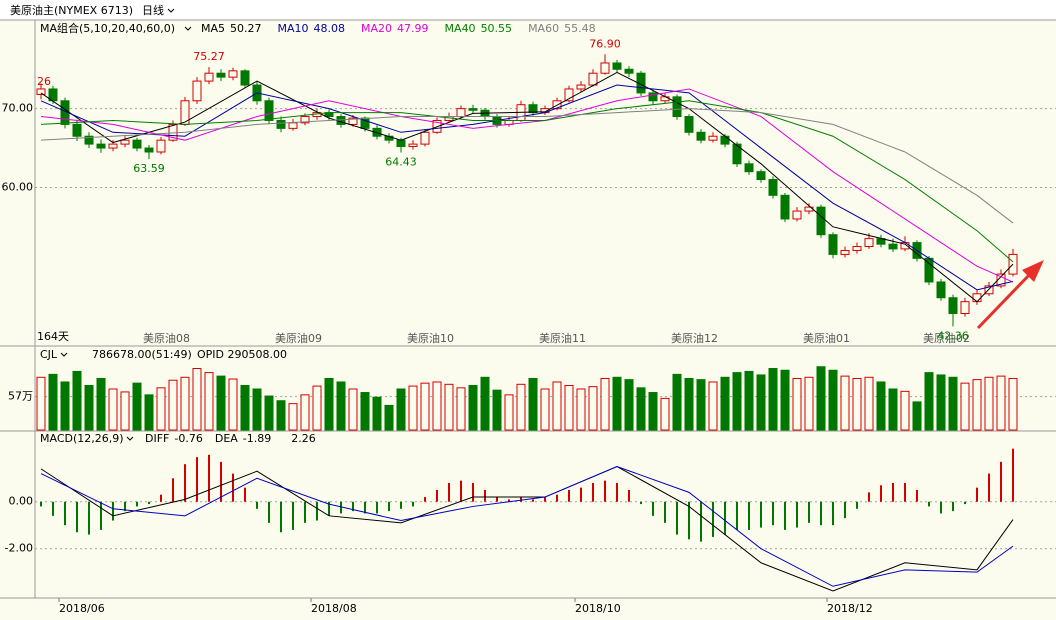 The height and width of the screenshot is (620, 1056). I want to click on price-annotation: 63.59, so click(149, 168).